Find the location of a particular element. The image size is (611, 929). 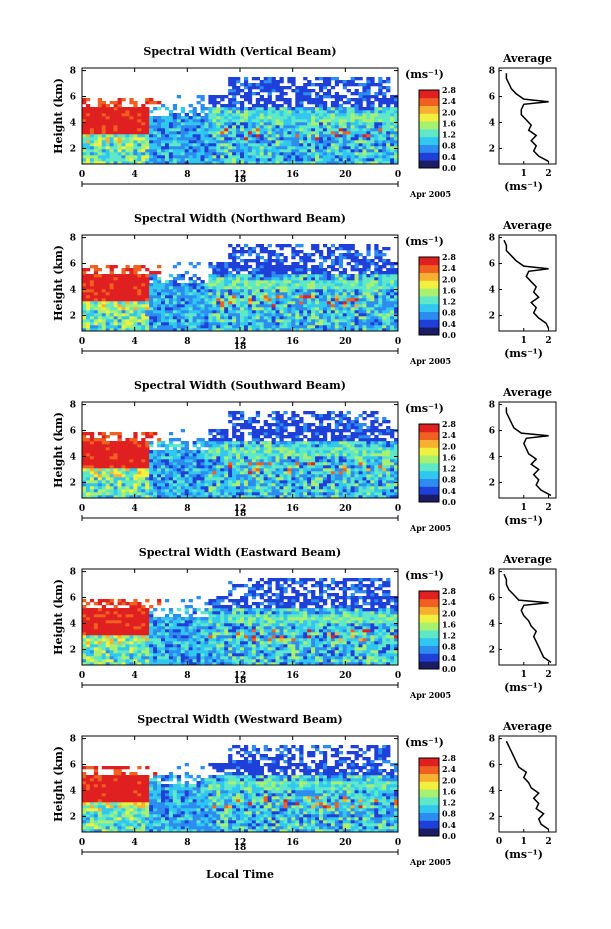

x-tick-label: 20 is located at coordinates (345, 342).